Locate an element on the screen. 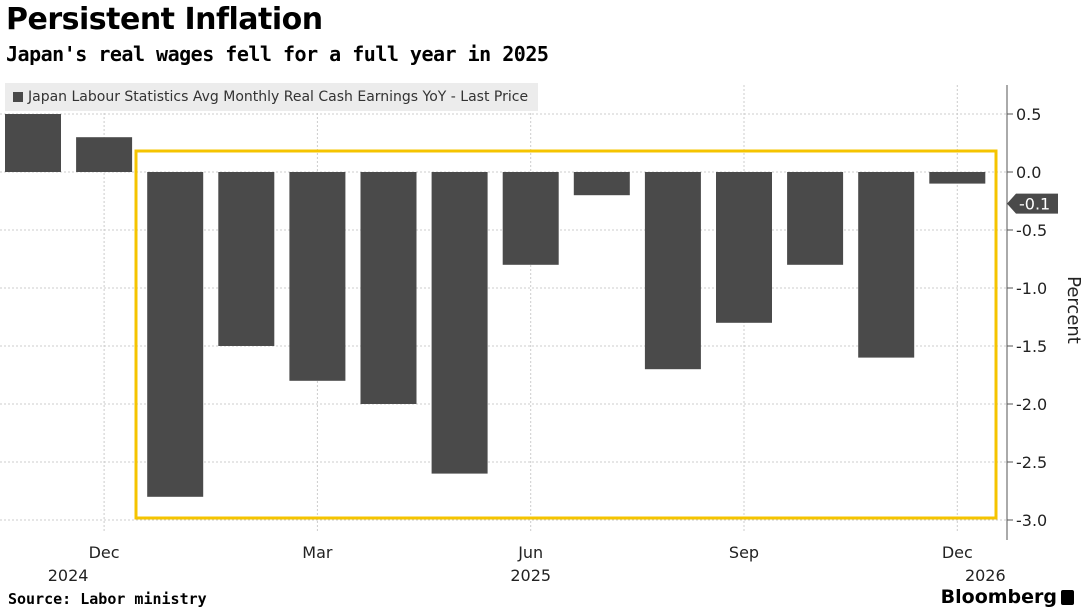  y-axis-label: Percent is located at coordinates (1072, 310).